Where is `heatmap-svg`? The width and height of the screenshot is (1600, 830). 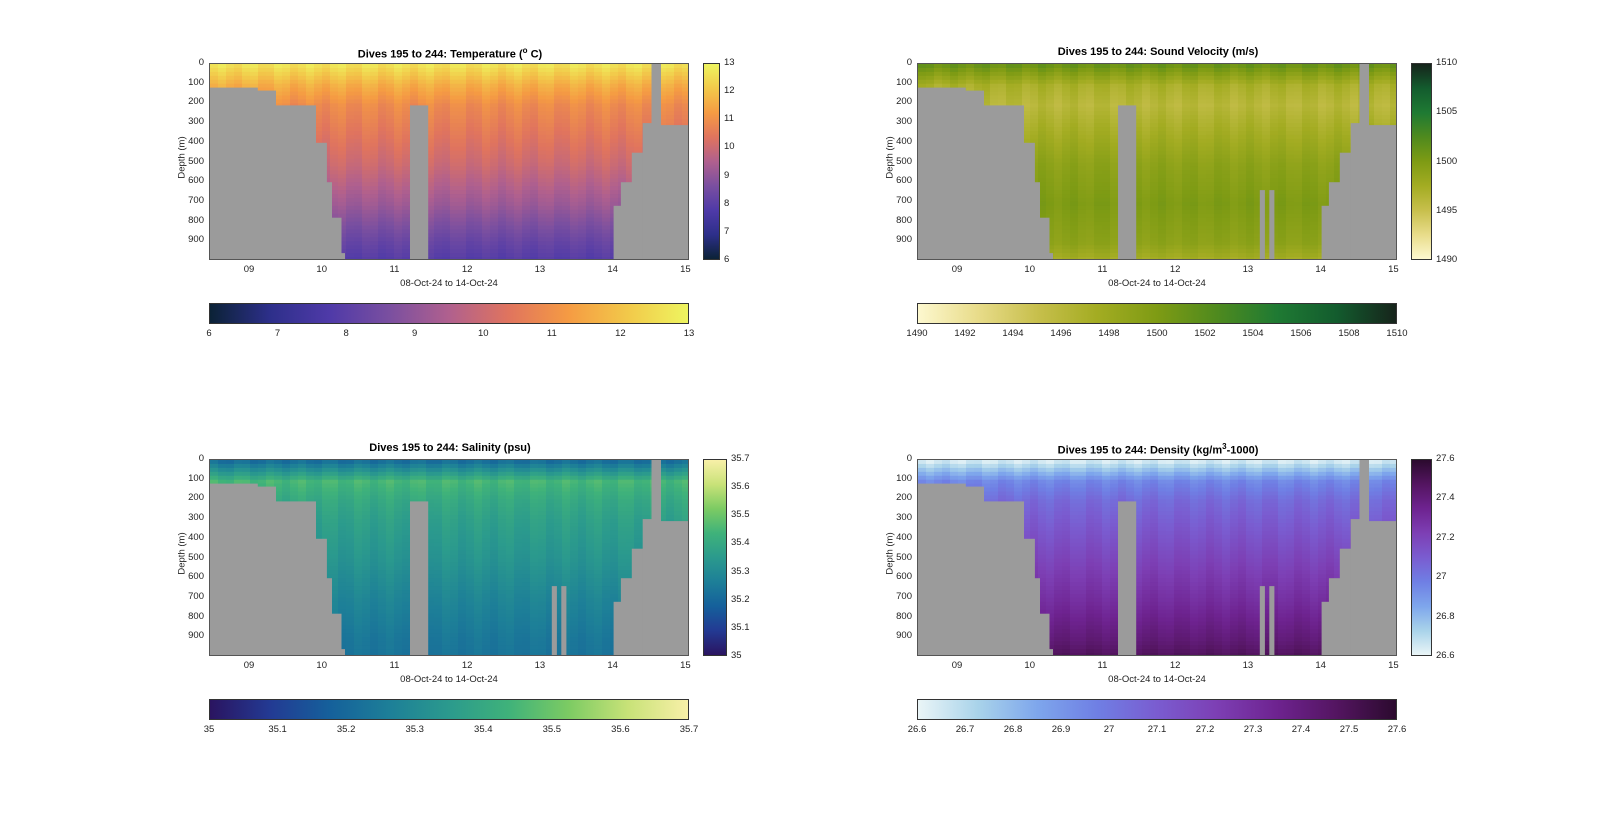 heatmap-svg is located at coordinates (449, 161).